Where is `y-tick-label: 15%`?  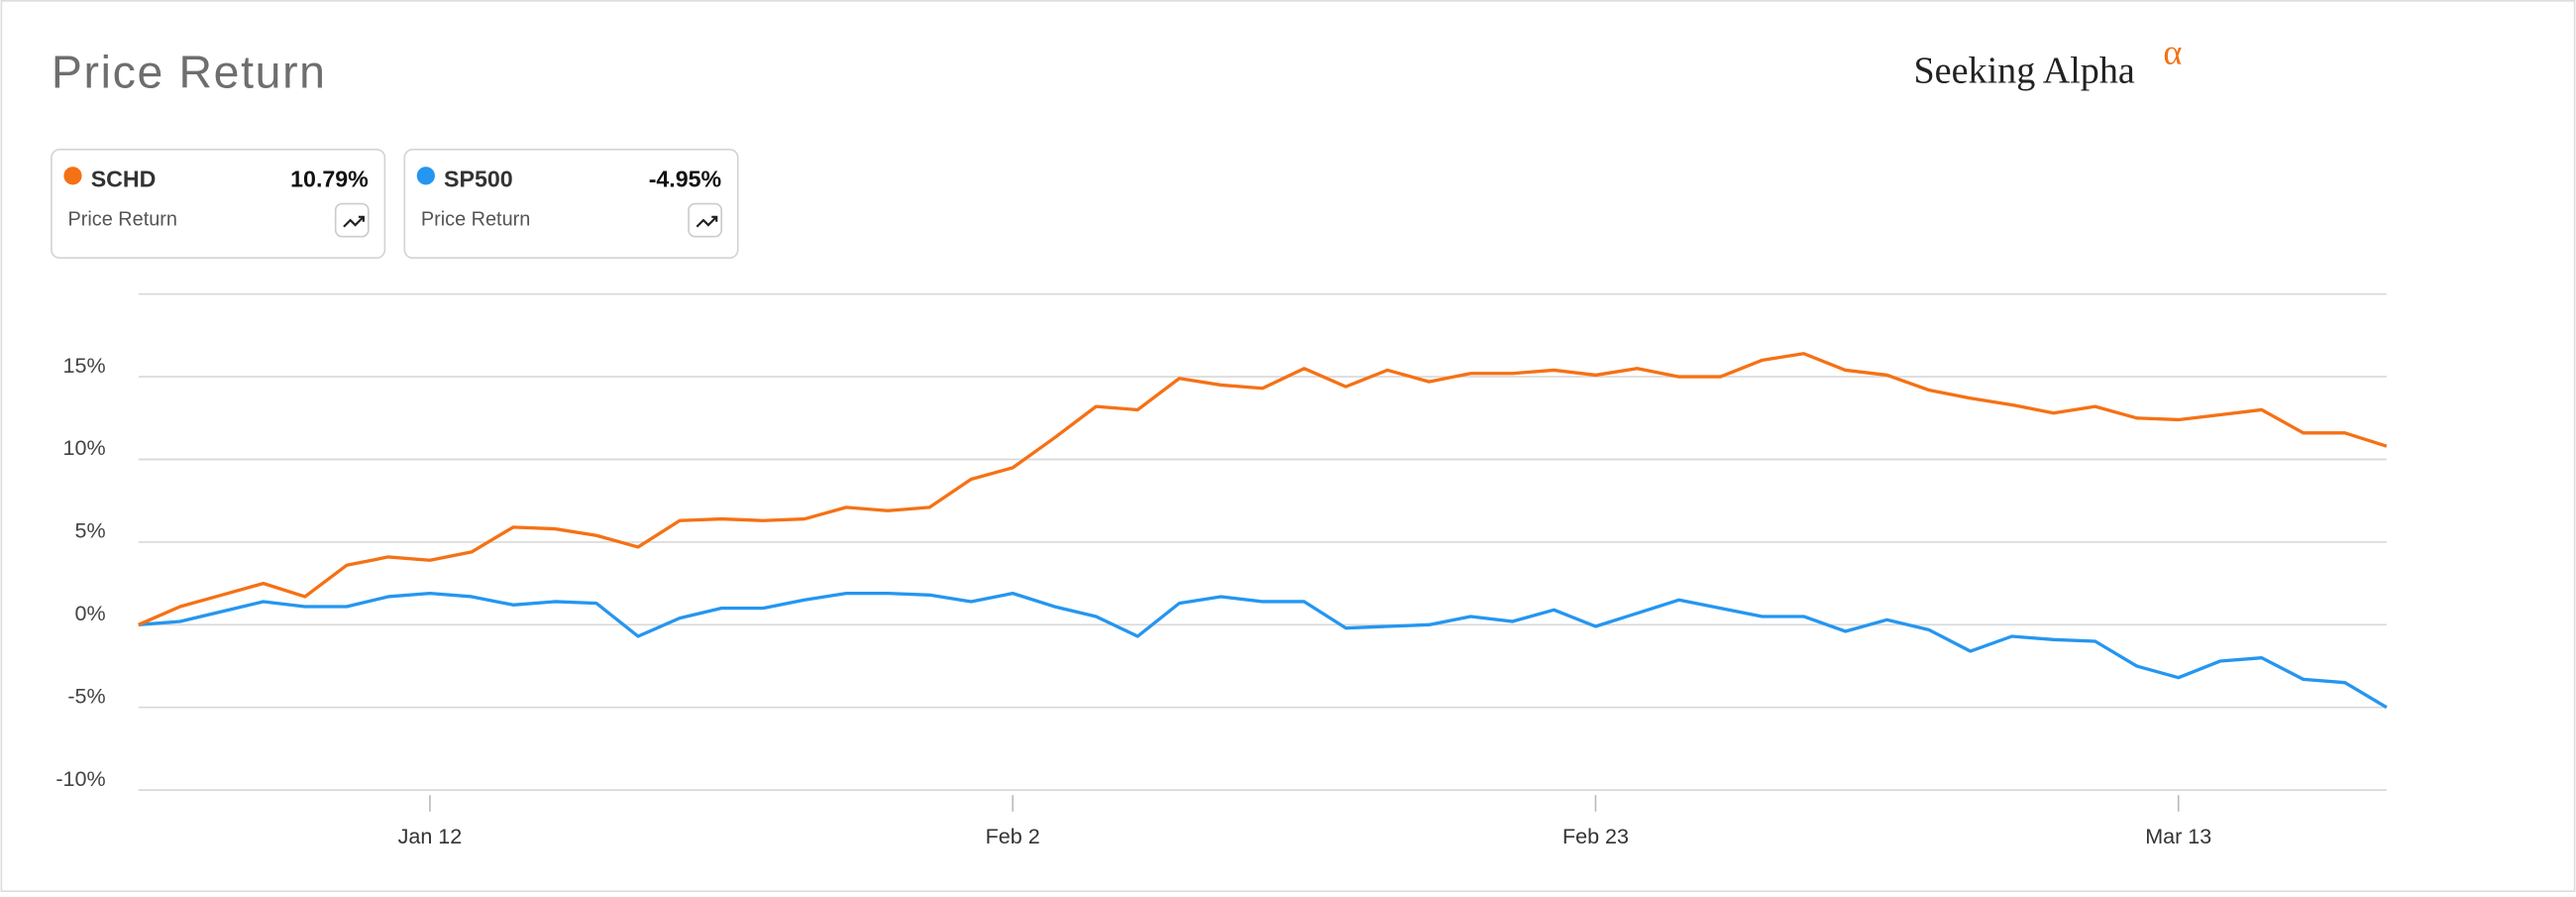
y-tick-label: 15% is located at coordinates (84, 366).